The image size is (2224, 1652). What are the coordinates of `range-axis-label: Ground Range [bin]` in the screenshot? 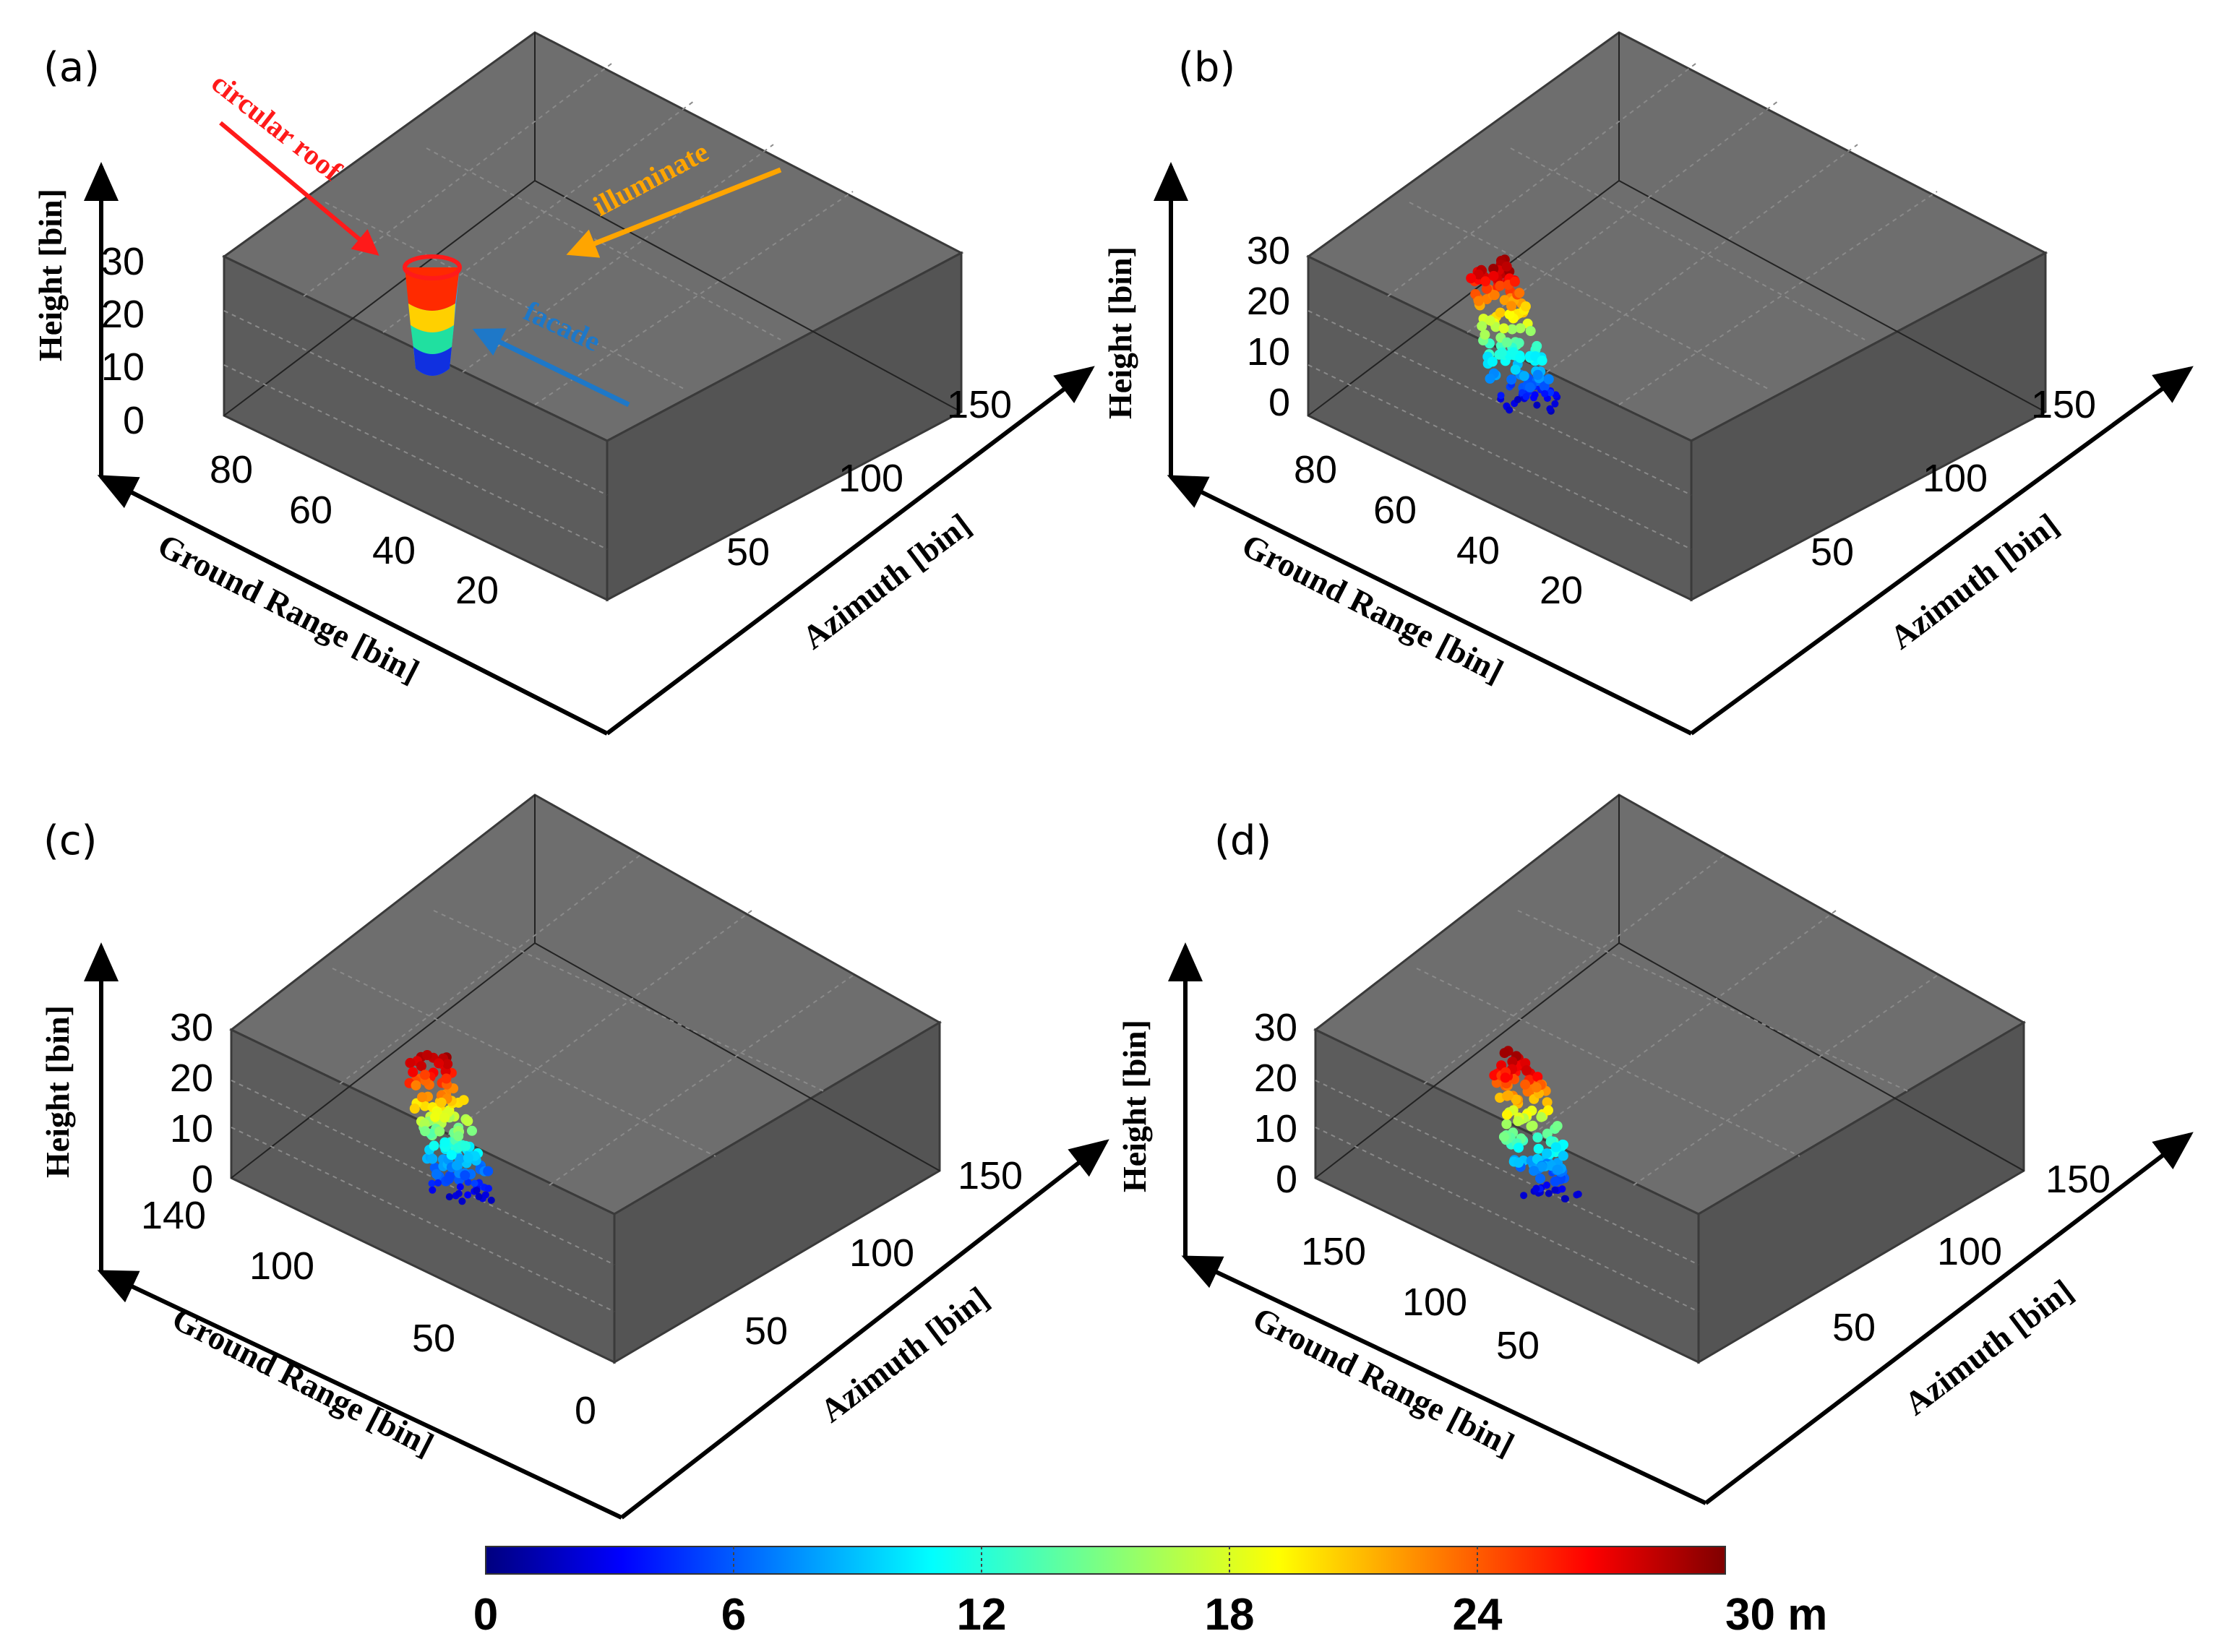 It's located at (1383, 1381).